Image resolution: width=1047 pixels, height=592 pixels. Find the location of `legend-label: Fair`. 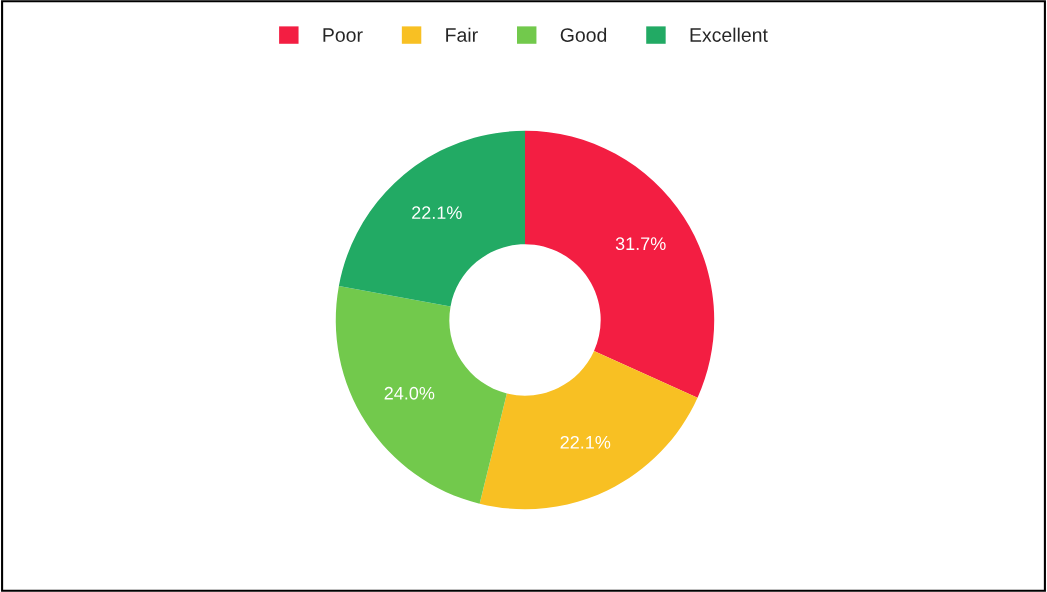

legend-label: Fair is located at coordinates (462, 34).